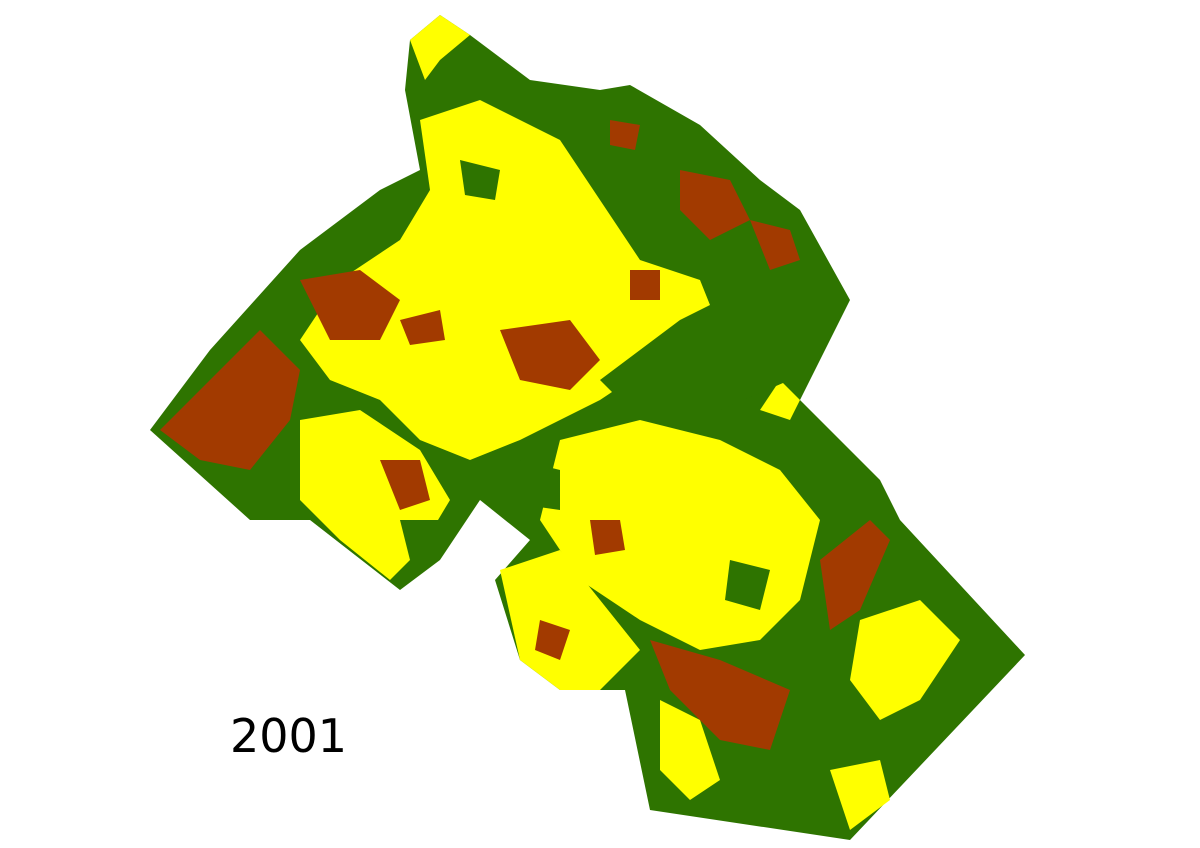 This screenshot has height=848, width=1200. I want to click on map-label: 2001, so click(288, 736).